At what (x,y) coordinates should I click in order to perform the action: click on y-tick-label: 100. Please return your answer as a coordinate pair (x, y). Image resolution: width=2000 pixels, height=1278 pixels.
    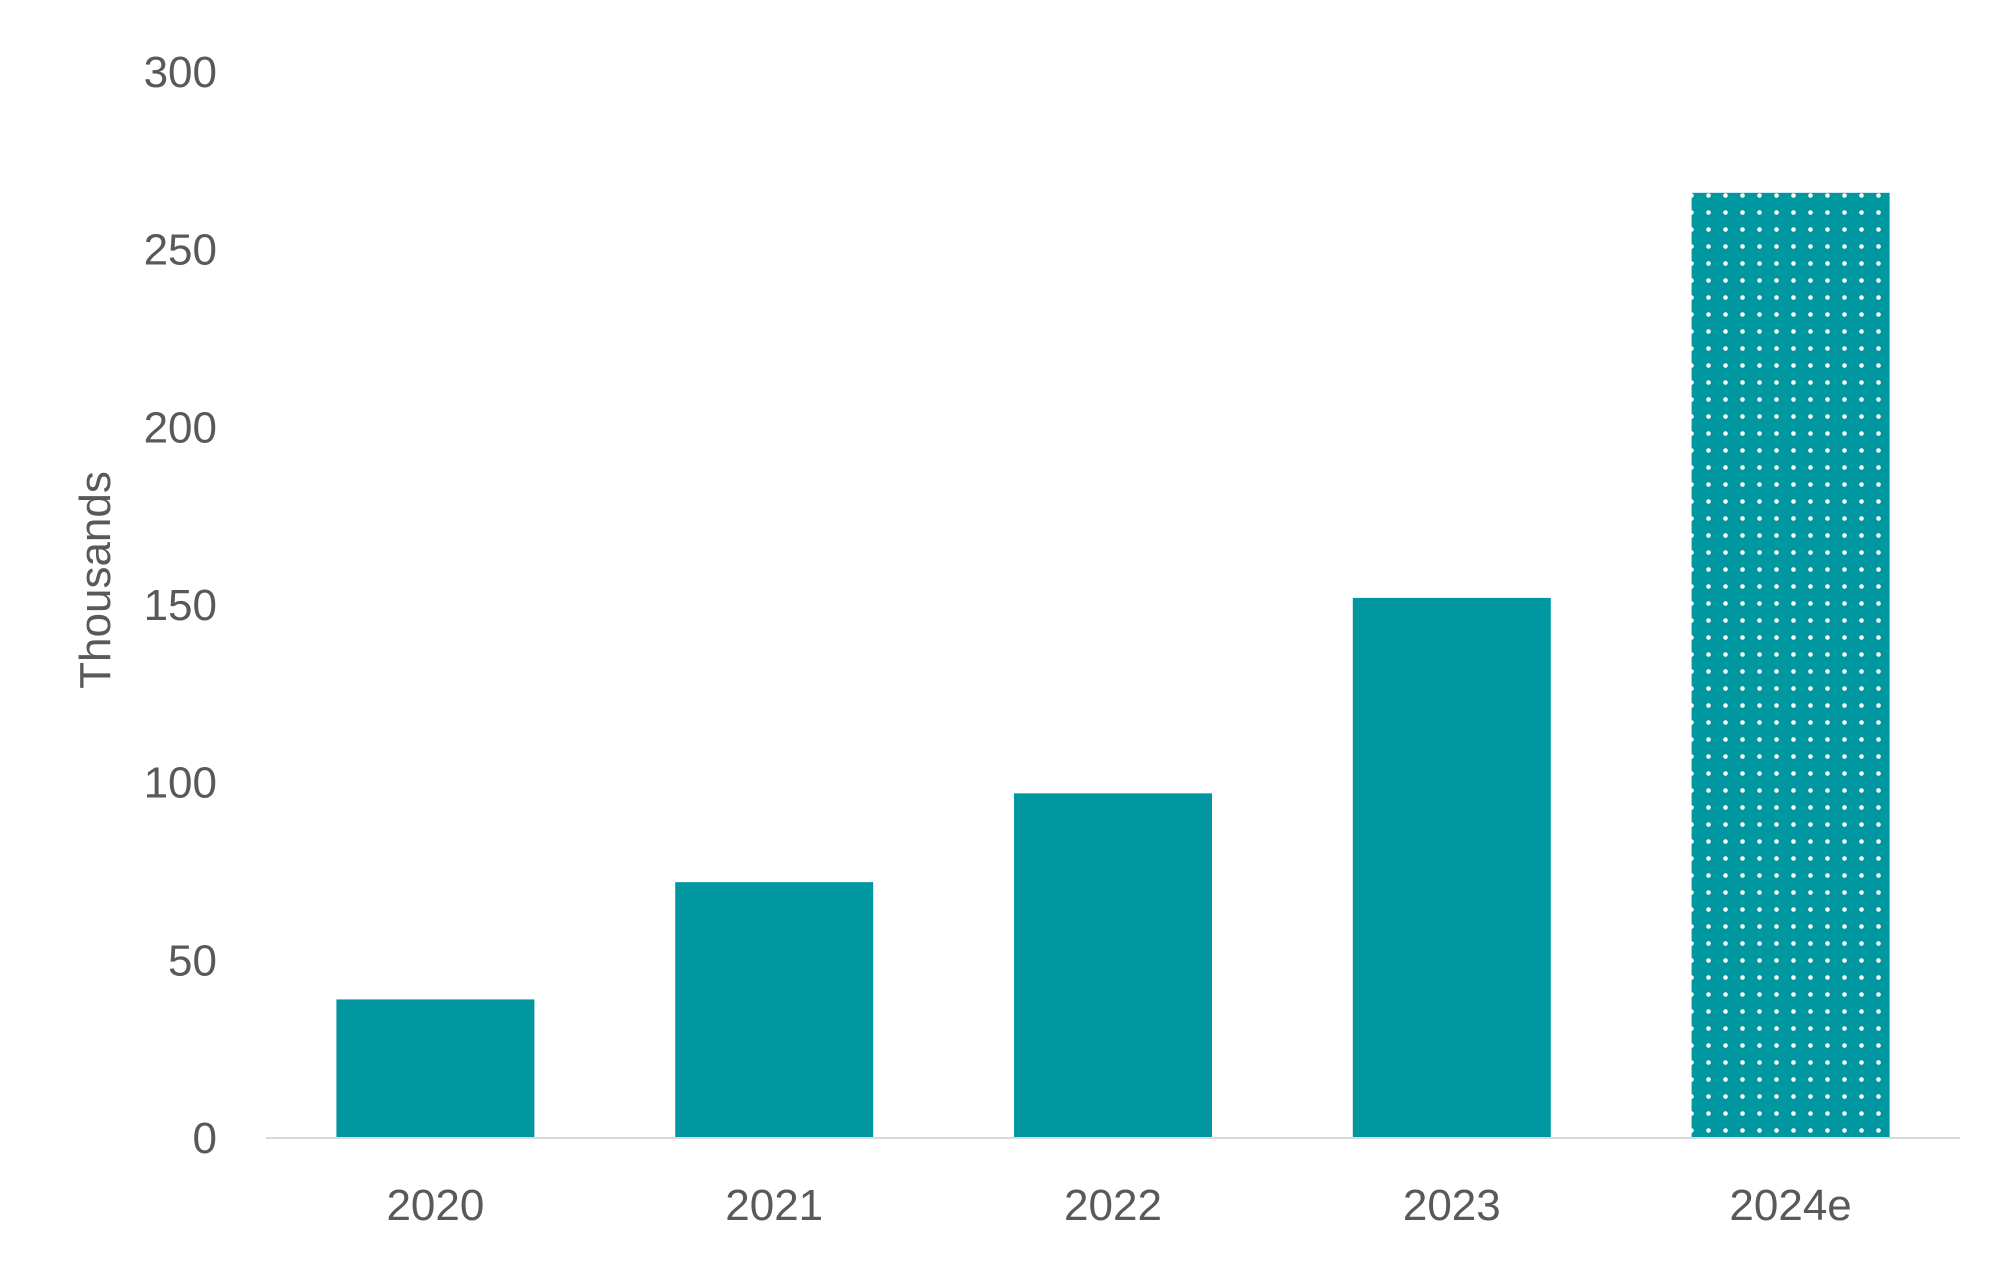
    Looking at the image, I should click on (180, 783).